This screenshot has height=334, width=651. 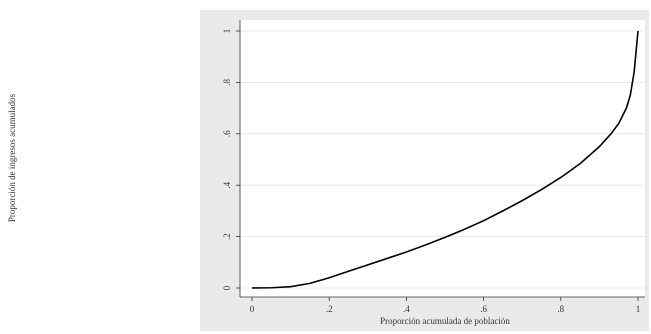 I want to click on x-tick-label-3: .6, so click(x=483, y=309).